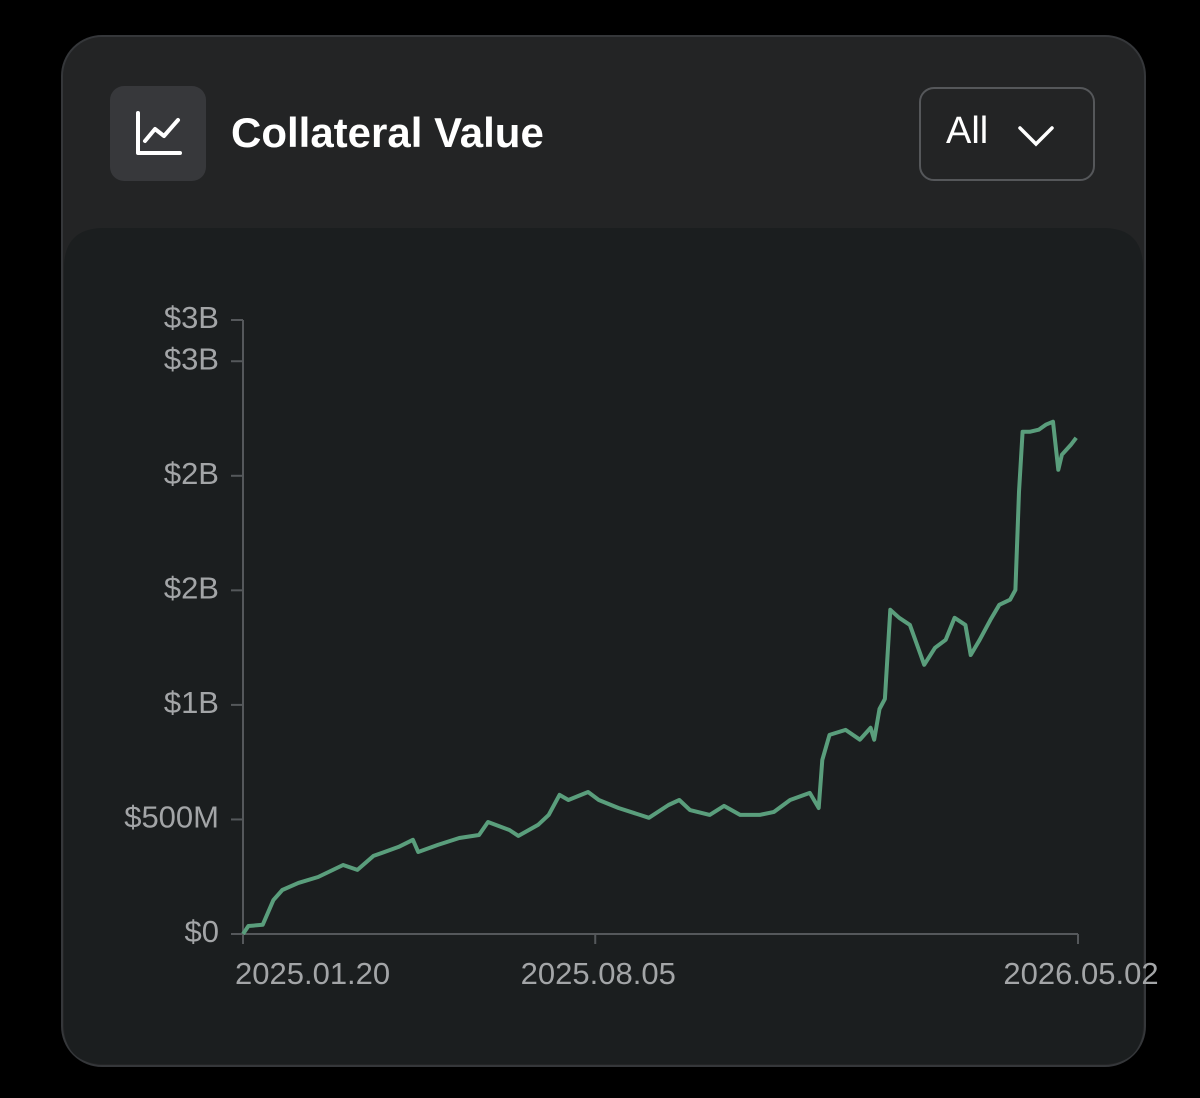 Image resolution: width=1200 pixels, height=1098 pixels. I want to click on range-dropdown, so click(1007, 134).